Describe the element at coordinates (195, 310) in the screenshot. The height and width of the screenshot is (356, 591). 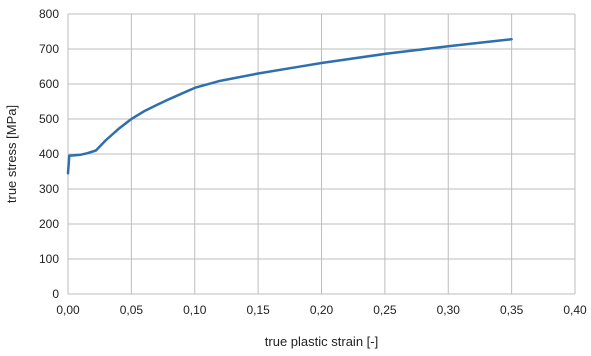
I see `x-tick-label: 0,10` at that location.